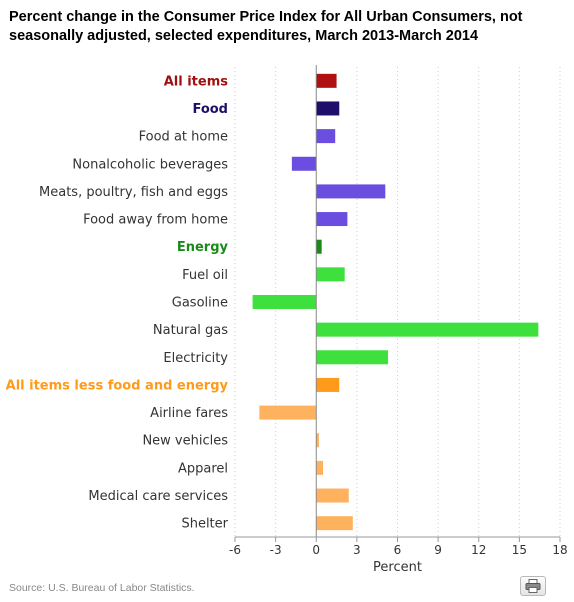  What do you see at coordinates (102, 588) in the screenshot?
I see `source-note: Source: U.S. Bureau of Labor Statistics.` at bounding box center [102, 588].